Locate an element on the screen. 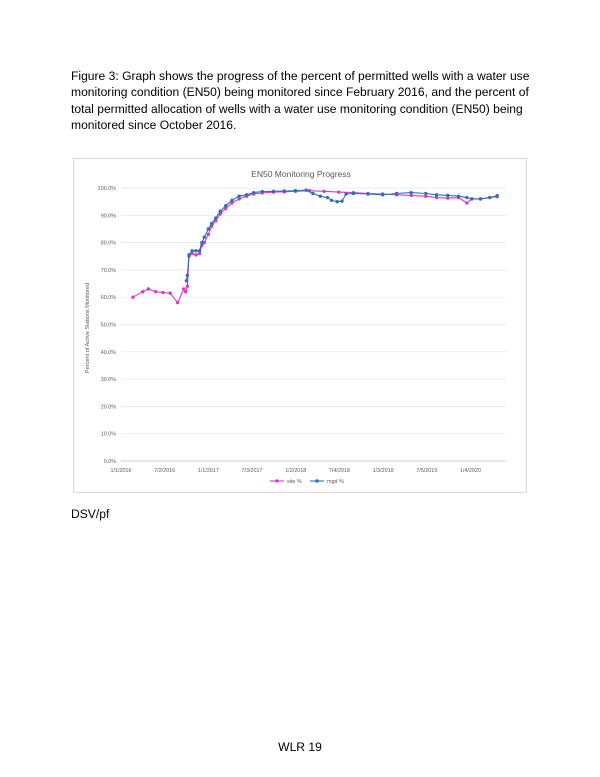  x-tick-label: 1/4/2020 is located at coordinates (470, 471).